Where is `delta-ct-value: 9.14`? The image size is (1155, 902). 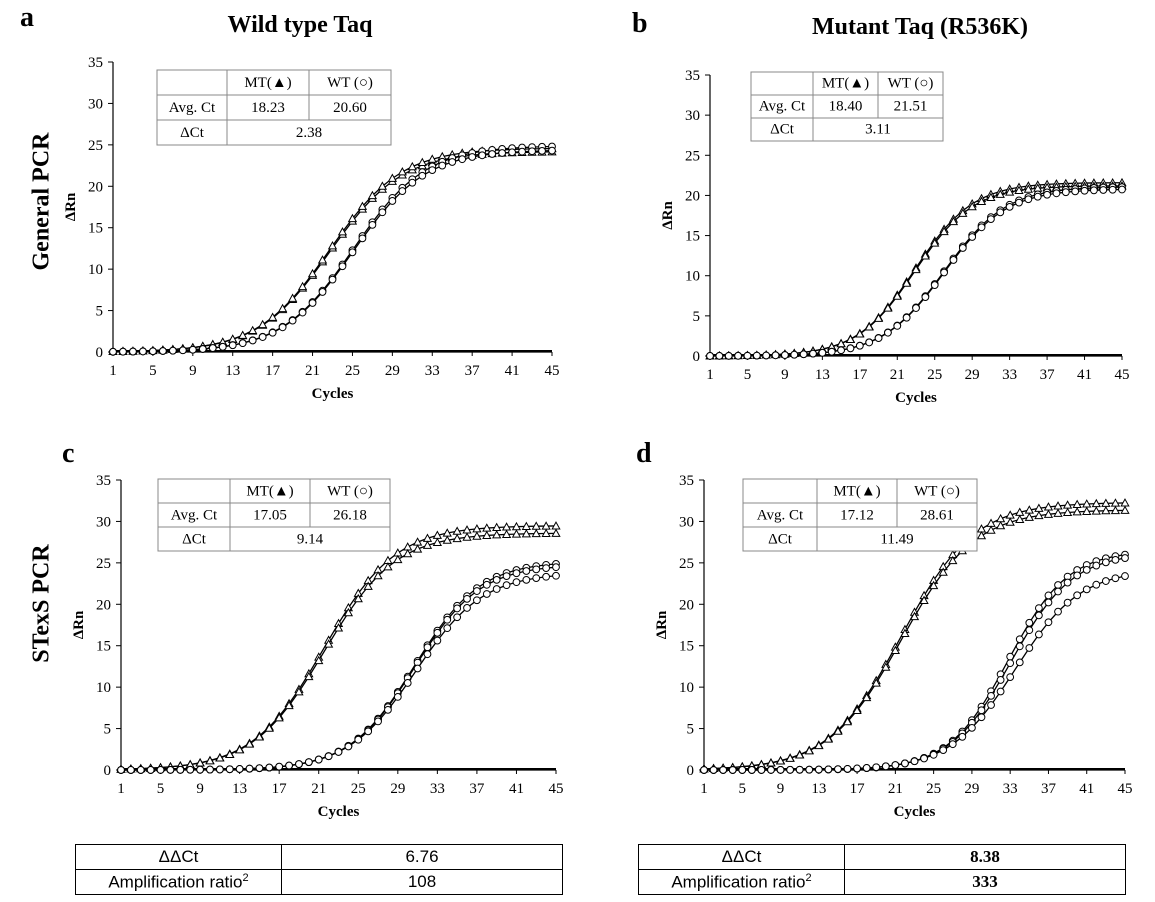 delta-ct-value: 9.14 is located at coordinates (310, 539).